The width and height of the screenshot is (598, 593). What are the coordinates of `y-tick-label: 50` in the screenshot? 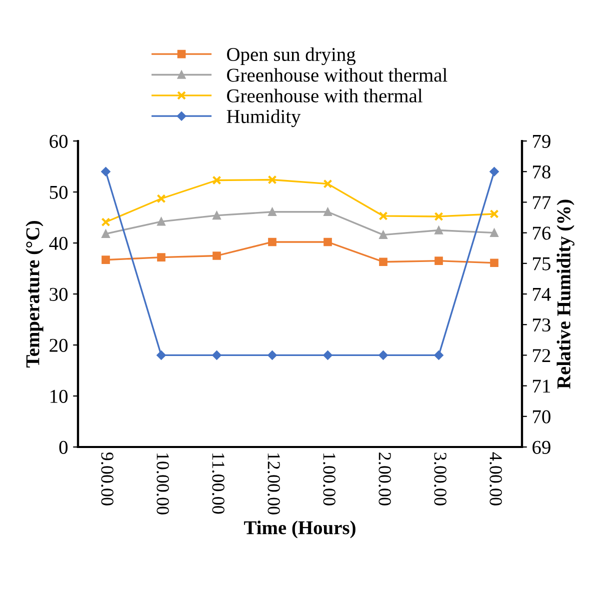 It's located at (59, 192).